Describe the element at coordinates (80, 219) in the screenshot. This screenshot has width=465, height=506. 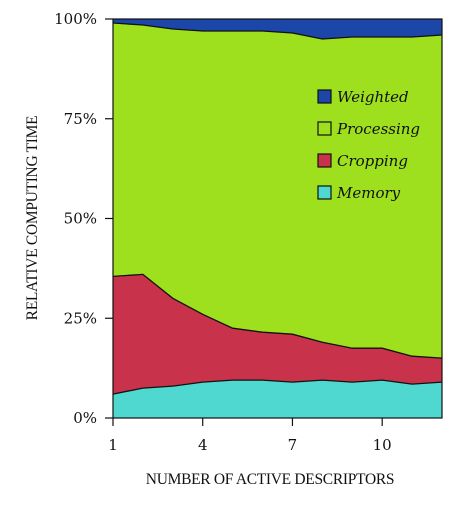
I see `y-tick-label: 50%` at that location.